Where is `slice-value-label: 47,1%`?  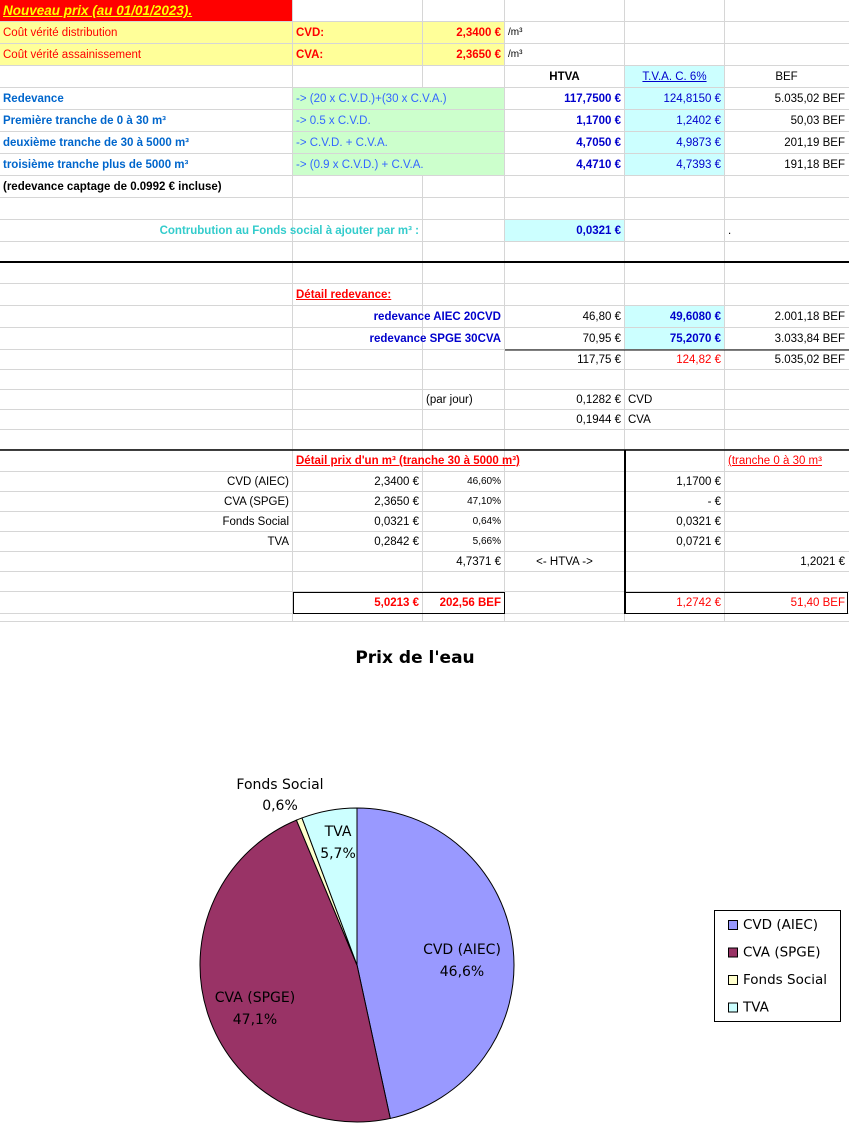 slice-value-label: 47,1% is located at coordinates (255, 1020).